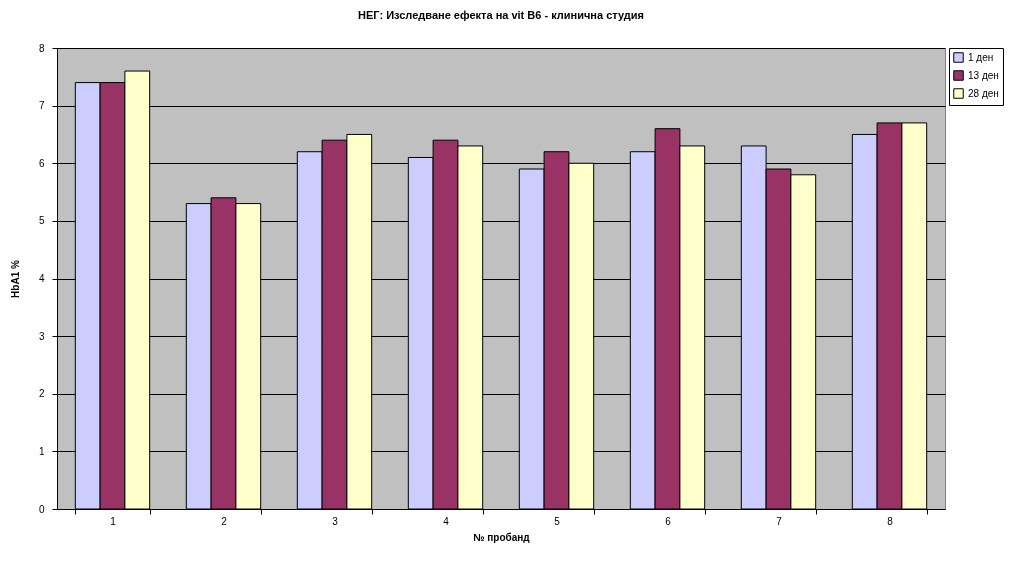 This screenshot has width=1026, height=579. What do you see at coordinates (981, 57) in the screenshot?
I see `legend-label: 1 ден` at bounding box center [981, 57].